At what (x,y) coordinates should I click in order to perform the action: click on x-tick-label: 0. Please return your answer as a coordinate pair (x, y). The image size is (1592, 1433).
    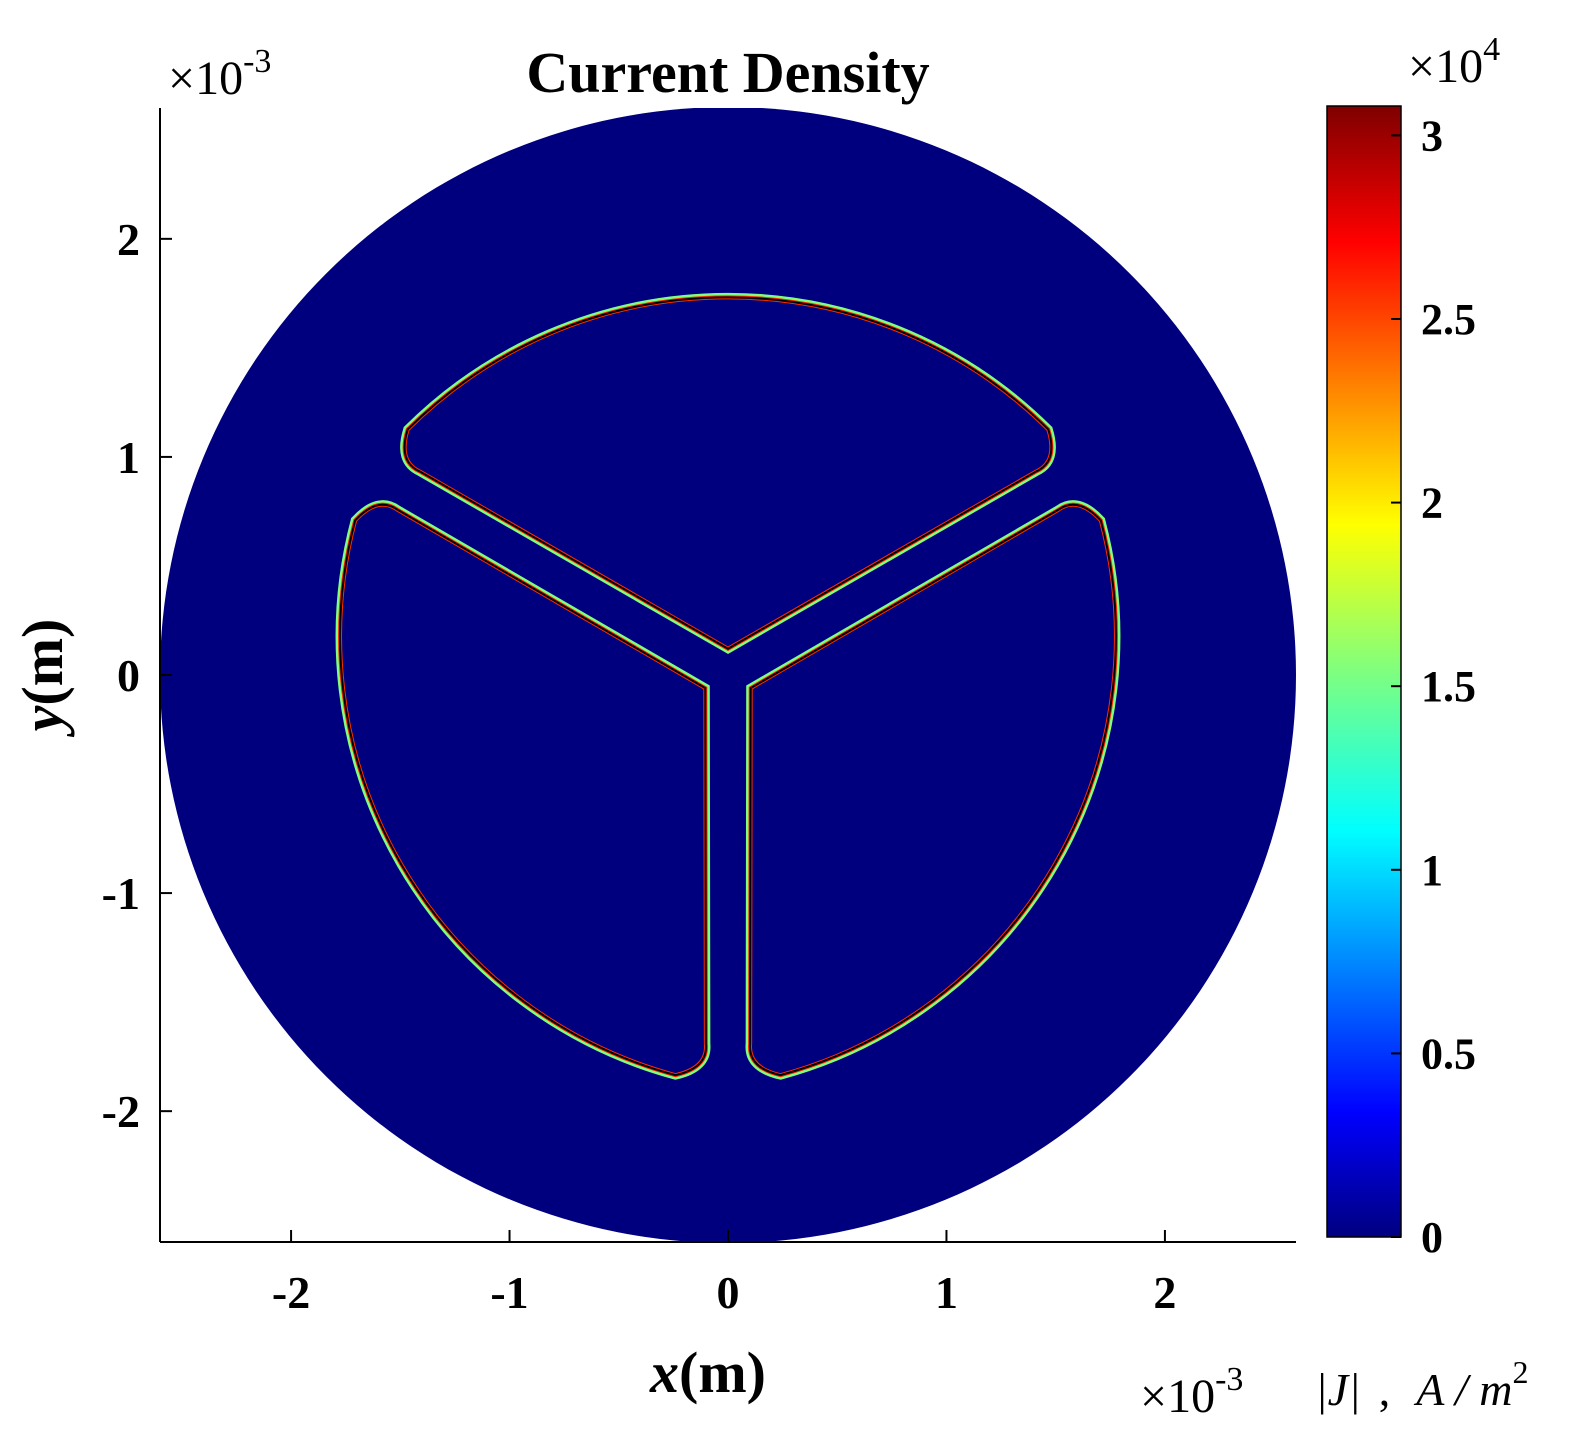
    Looking at the image, I should click on (728, 1292).